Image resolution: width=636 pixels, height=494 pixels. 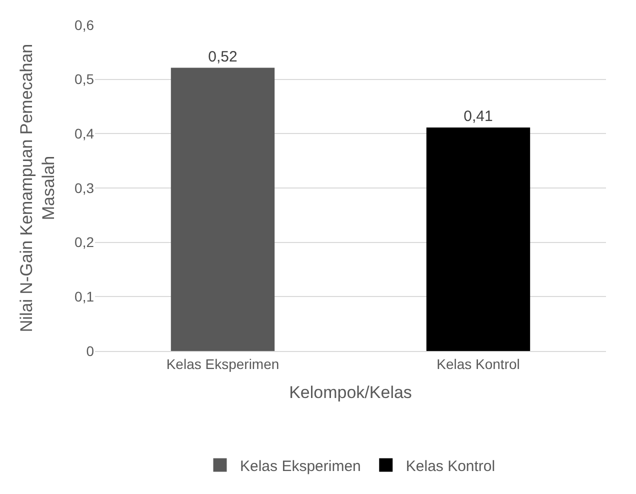 I want to click on y-tick-label: 0,4, so click(x=84, y=134).